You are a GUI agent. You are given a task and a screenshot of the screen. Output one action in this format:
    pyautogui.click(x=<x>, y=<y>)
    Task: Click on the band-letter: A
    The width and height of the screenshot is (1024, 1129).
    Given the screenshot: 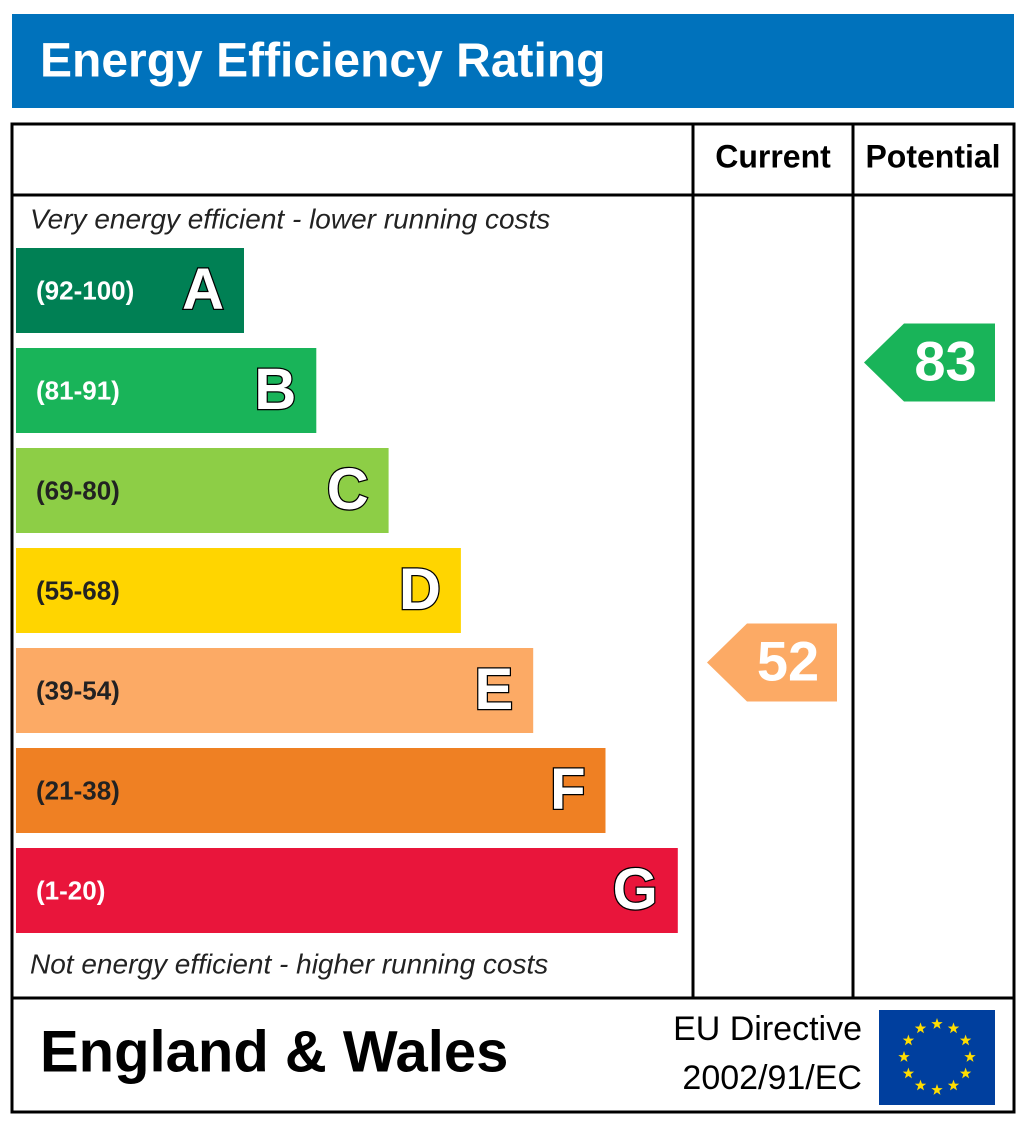 What is the action you would take?
    pyautogui.click(x=203, y=289)
    